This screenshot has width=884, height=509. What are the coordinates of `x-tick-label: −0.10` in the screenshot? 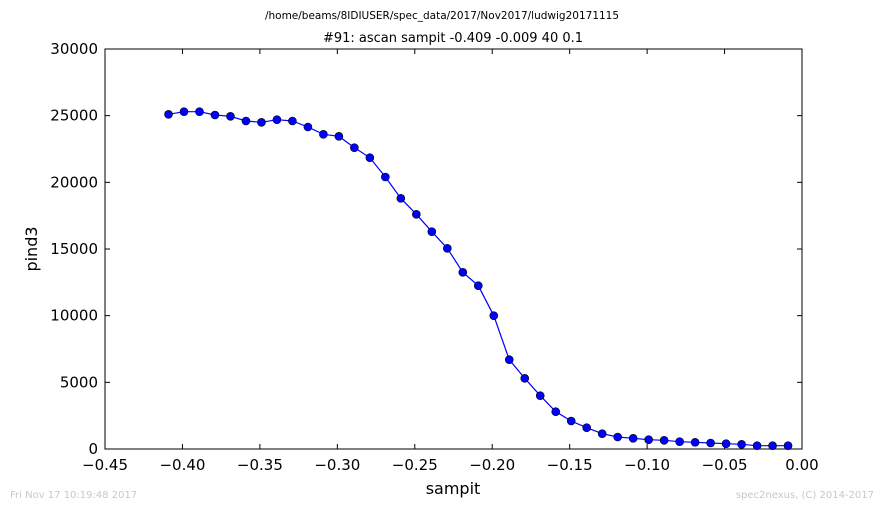 It's located at (647, 465).